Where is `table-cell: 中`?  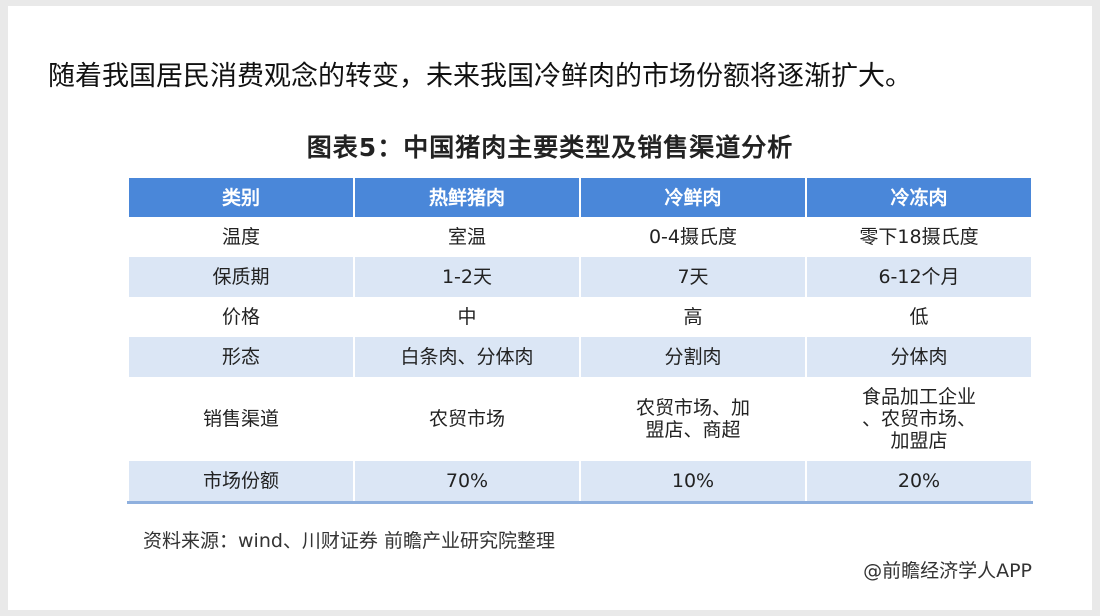 table-cell: 中 is located at coordinates (467, 317).